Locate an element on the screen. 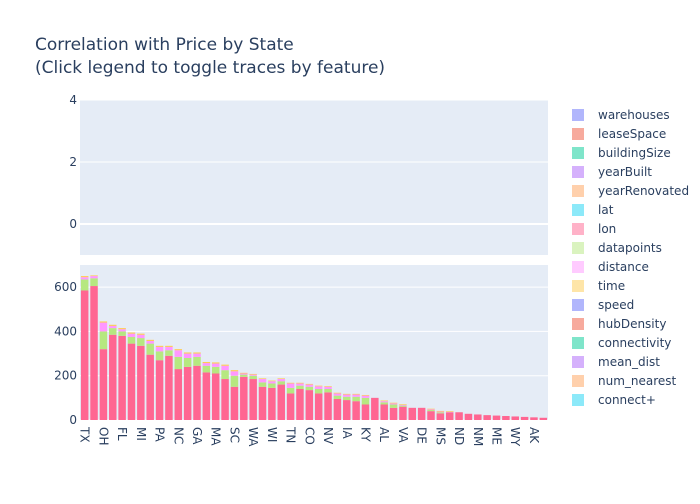  legend-item-connect+: connect+ is located at coordinates (614, 400).